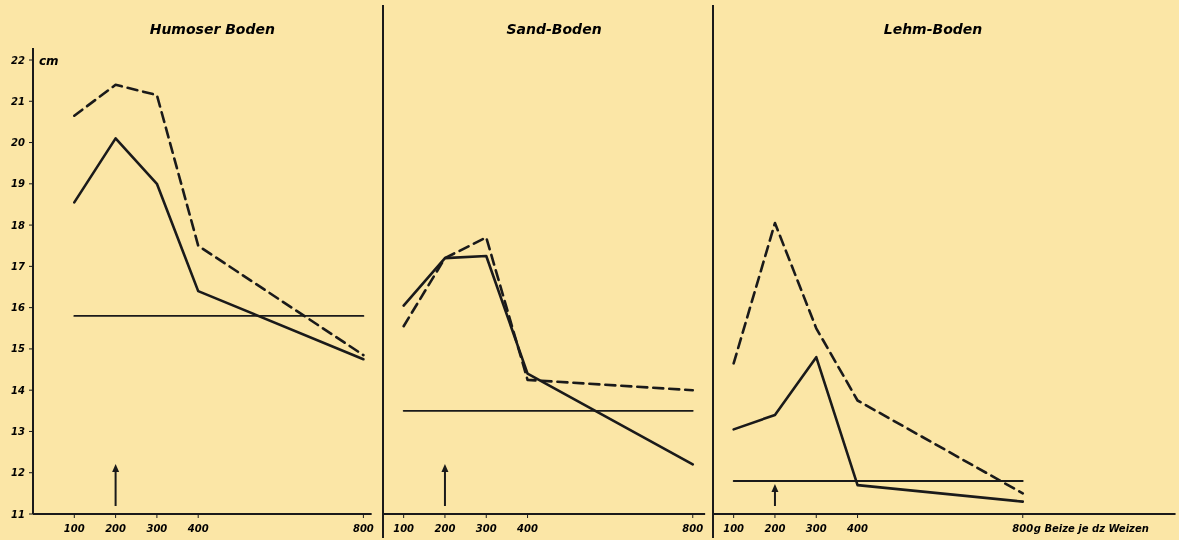 This screenshot has width=1179, height=540. Describe the element at coordinates (1091, 528) in the screenshot. I see `x-axis-title: g Beize je dz Weizen` at that location.